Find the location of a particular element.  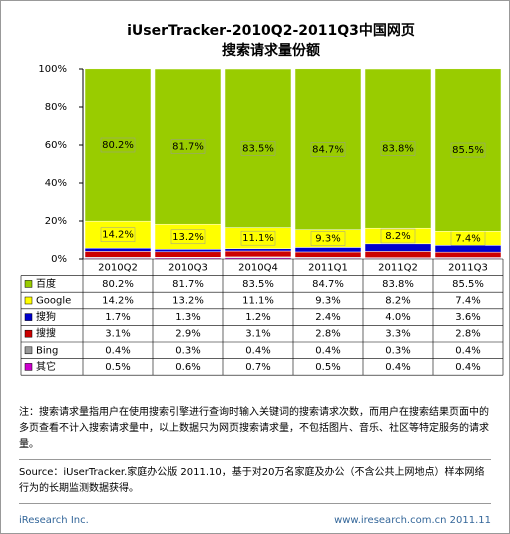

data-label: 8.2% is located at coordinates (397, 236).